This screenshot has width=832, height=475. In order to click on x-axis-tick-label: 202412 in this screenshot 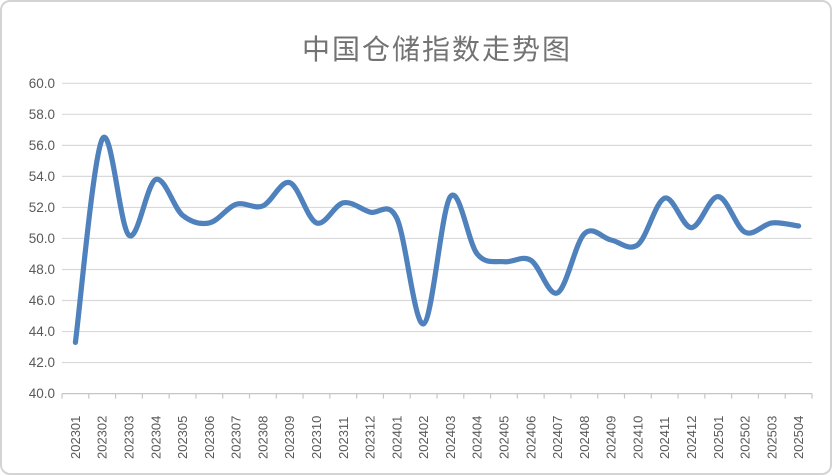, I will do `click(691, 437)`.